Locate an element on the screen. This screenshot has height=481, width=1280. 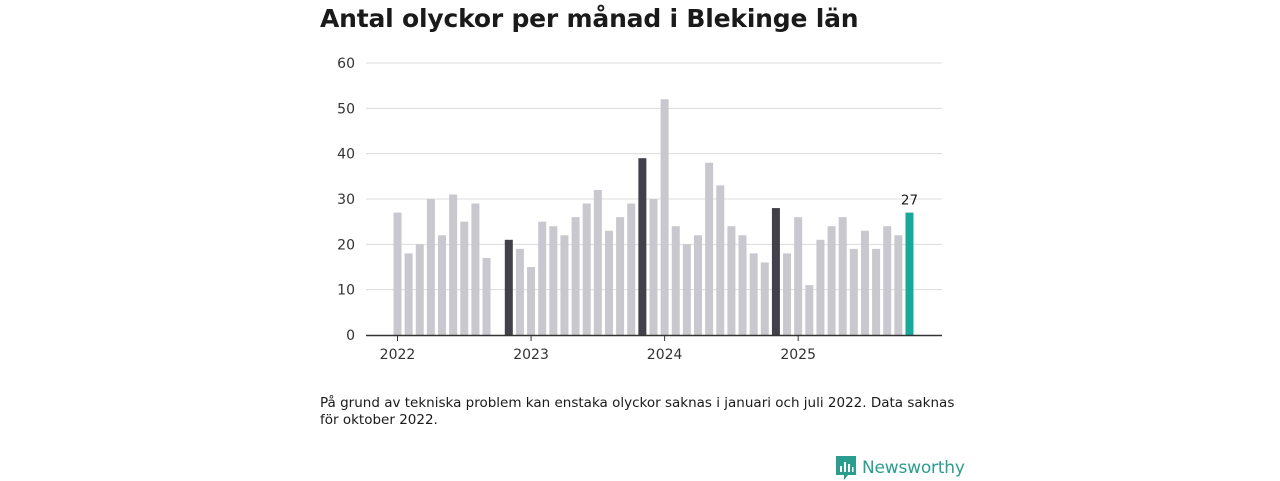
y-tick-label: 0 is located at coordinates (350, 336).